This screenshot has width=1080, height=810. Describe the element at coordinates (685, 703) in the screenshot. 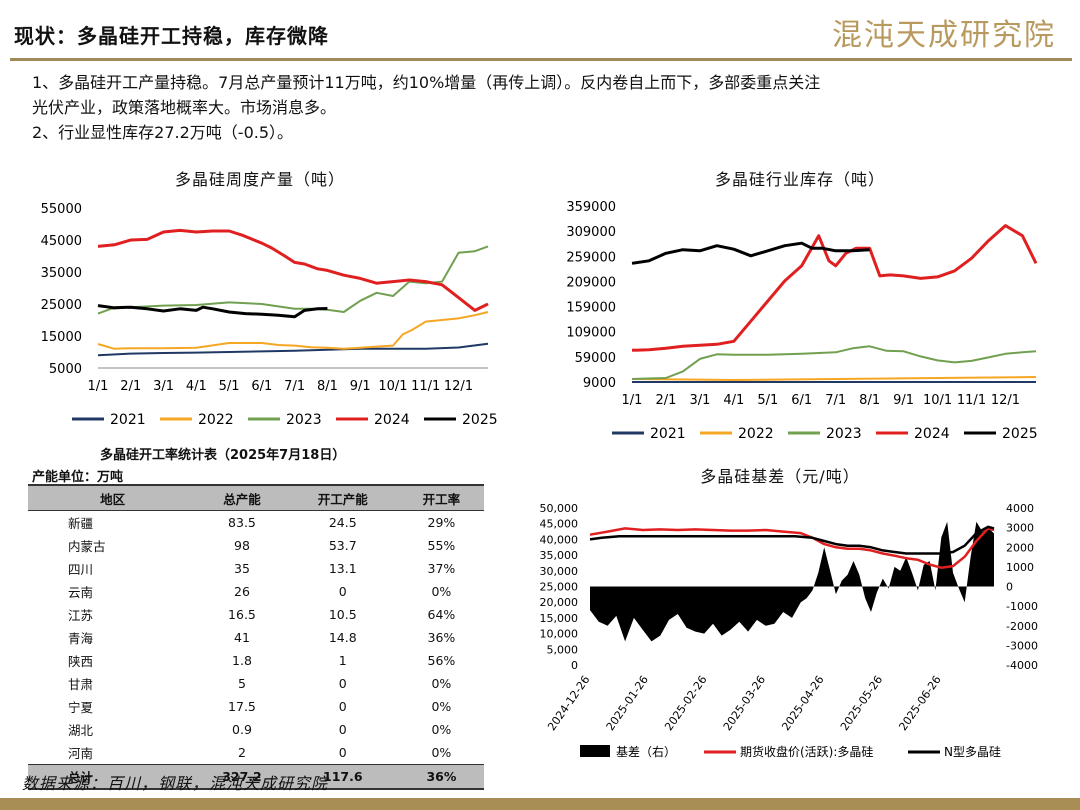

I see `x-tick-label: 2025-02-26` at that location.